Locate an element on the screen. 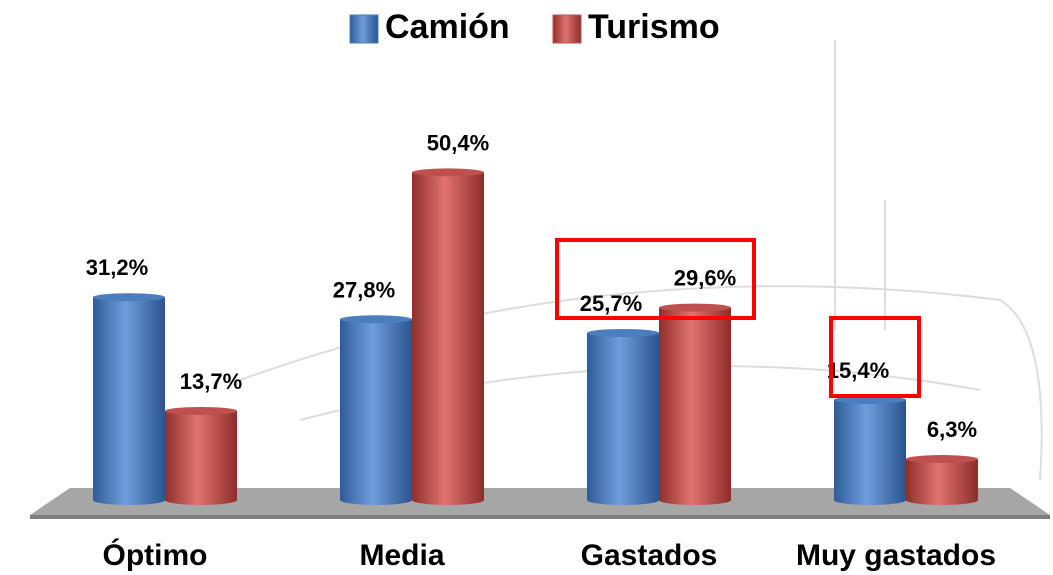 Image resolution: width=1053 pixels, height=575 pixels. value-label: 29,6% is located at coordinates (705, 278).